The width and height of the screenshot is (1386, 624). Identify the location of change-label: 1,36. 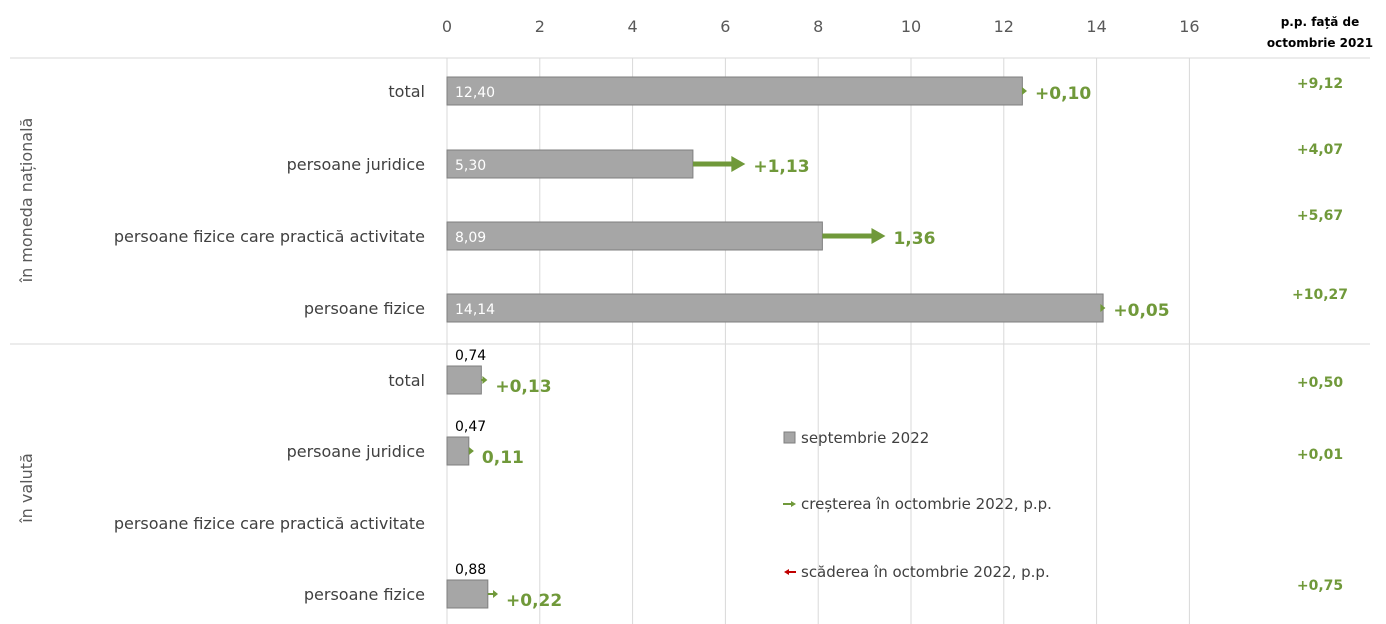
(914, 239).